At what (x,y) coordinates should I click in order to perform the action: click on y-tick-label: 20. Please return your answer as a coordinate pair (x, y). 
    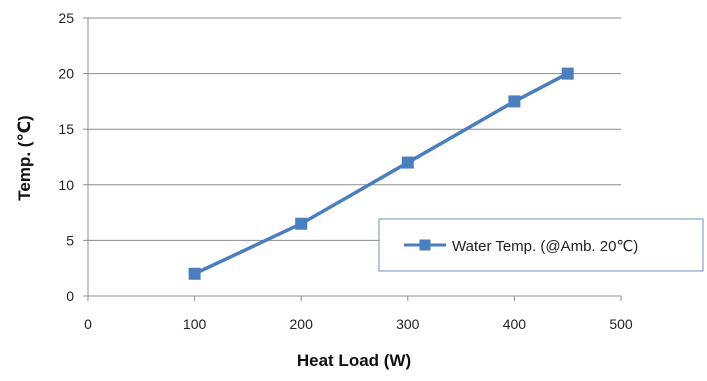
    Looking at the image, I should click on (66, 74).